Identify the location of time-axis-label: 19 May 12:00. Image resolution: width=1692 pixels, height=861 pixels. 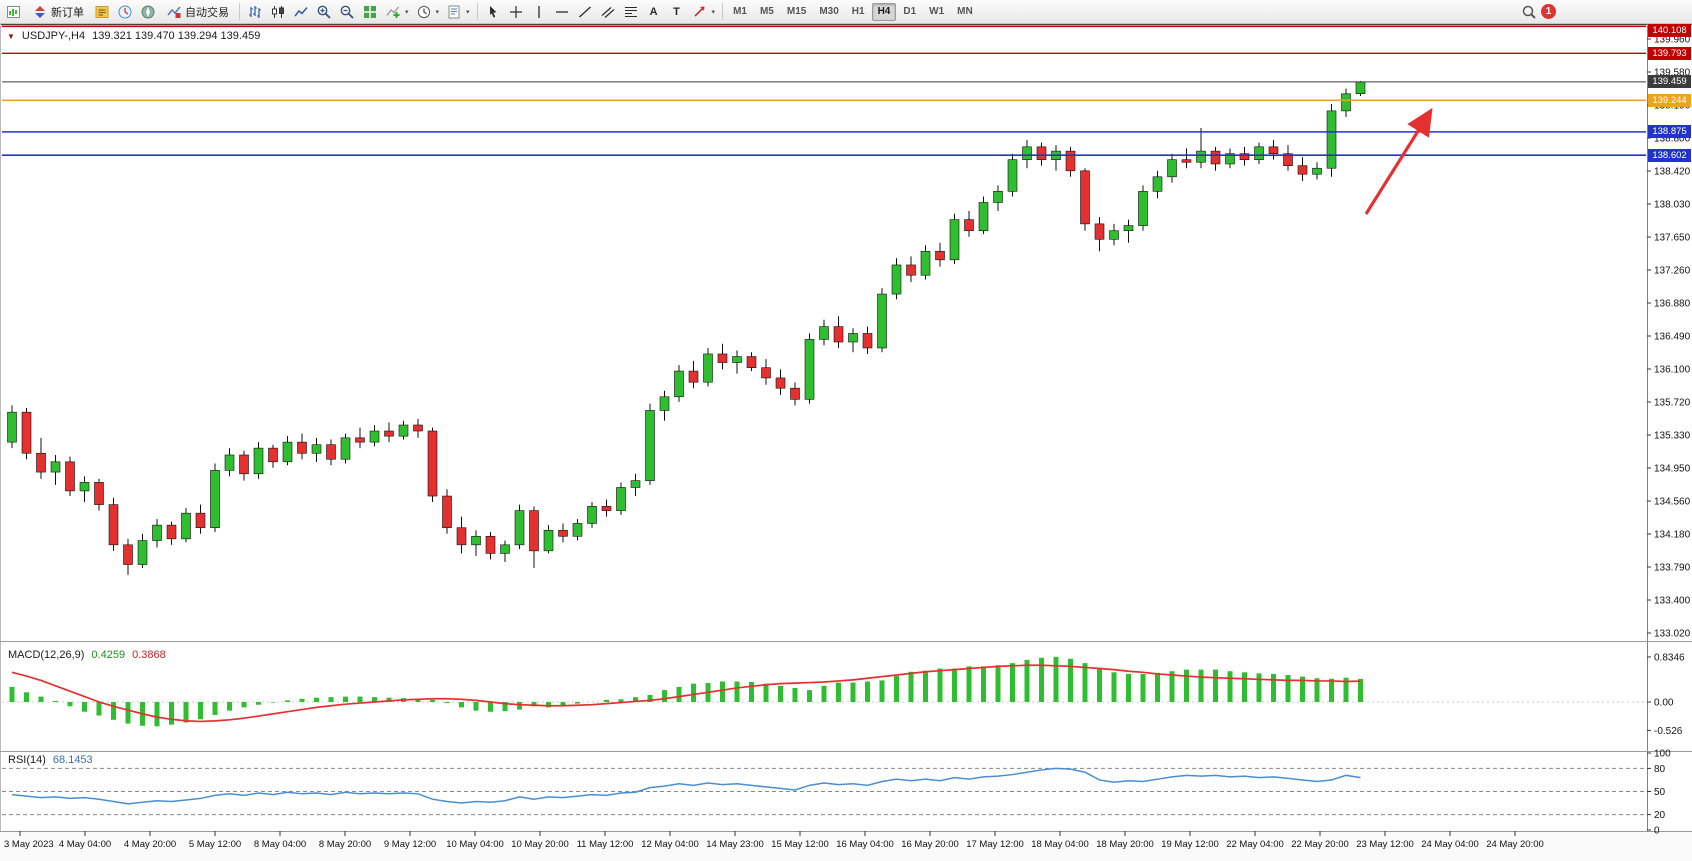
(1190, 844).